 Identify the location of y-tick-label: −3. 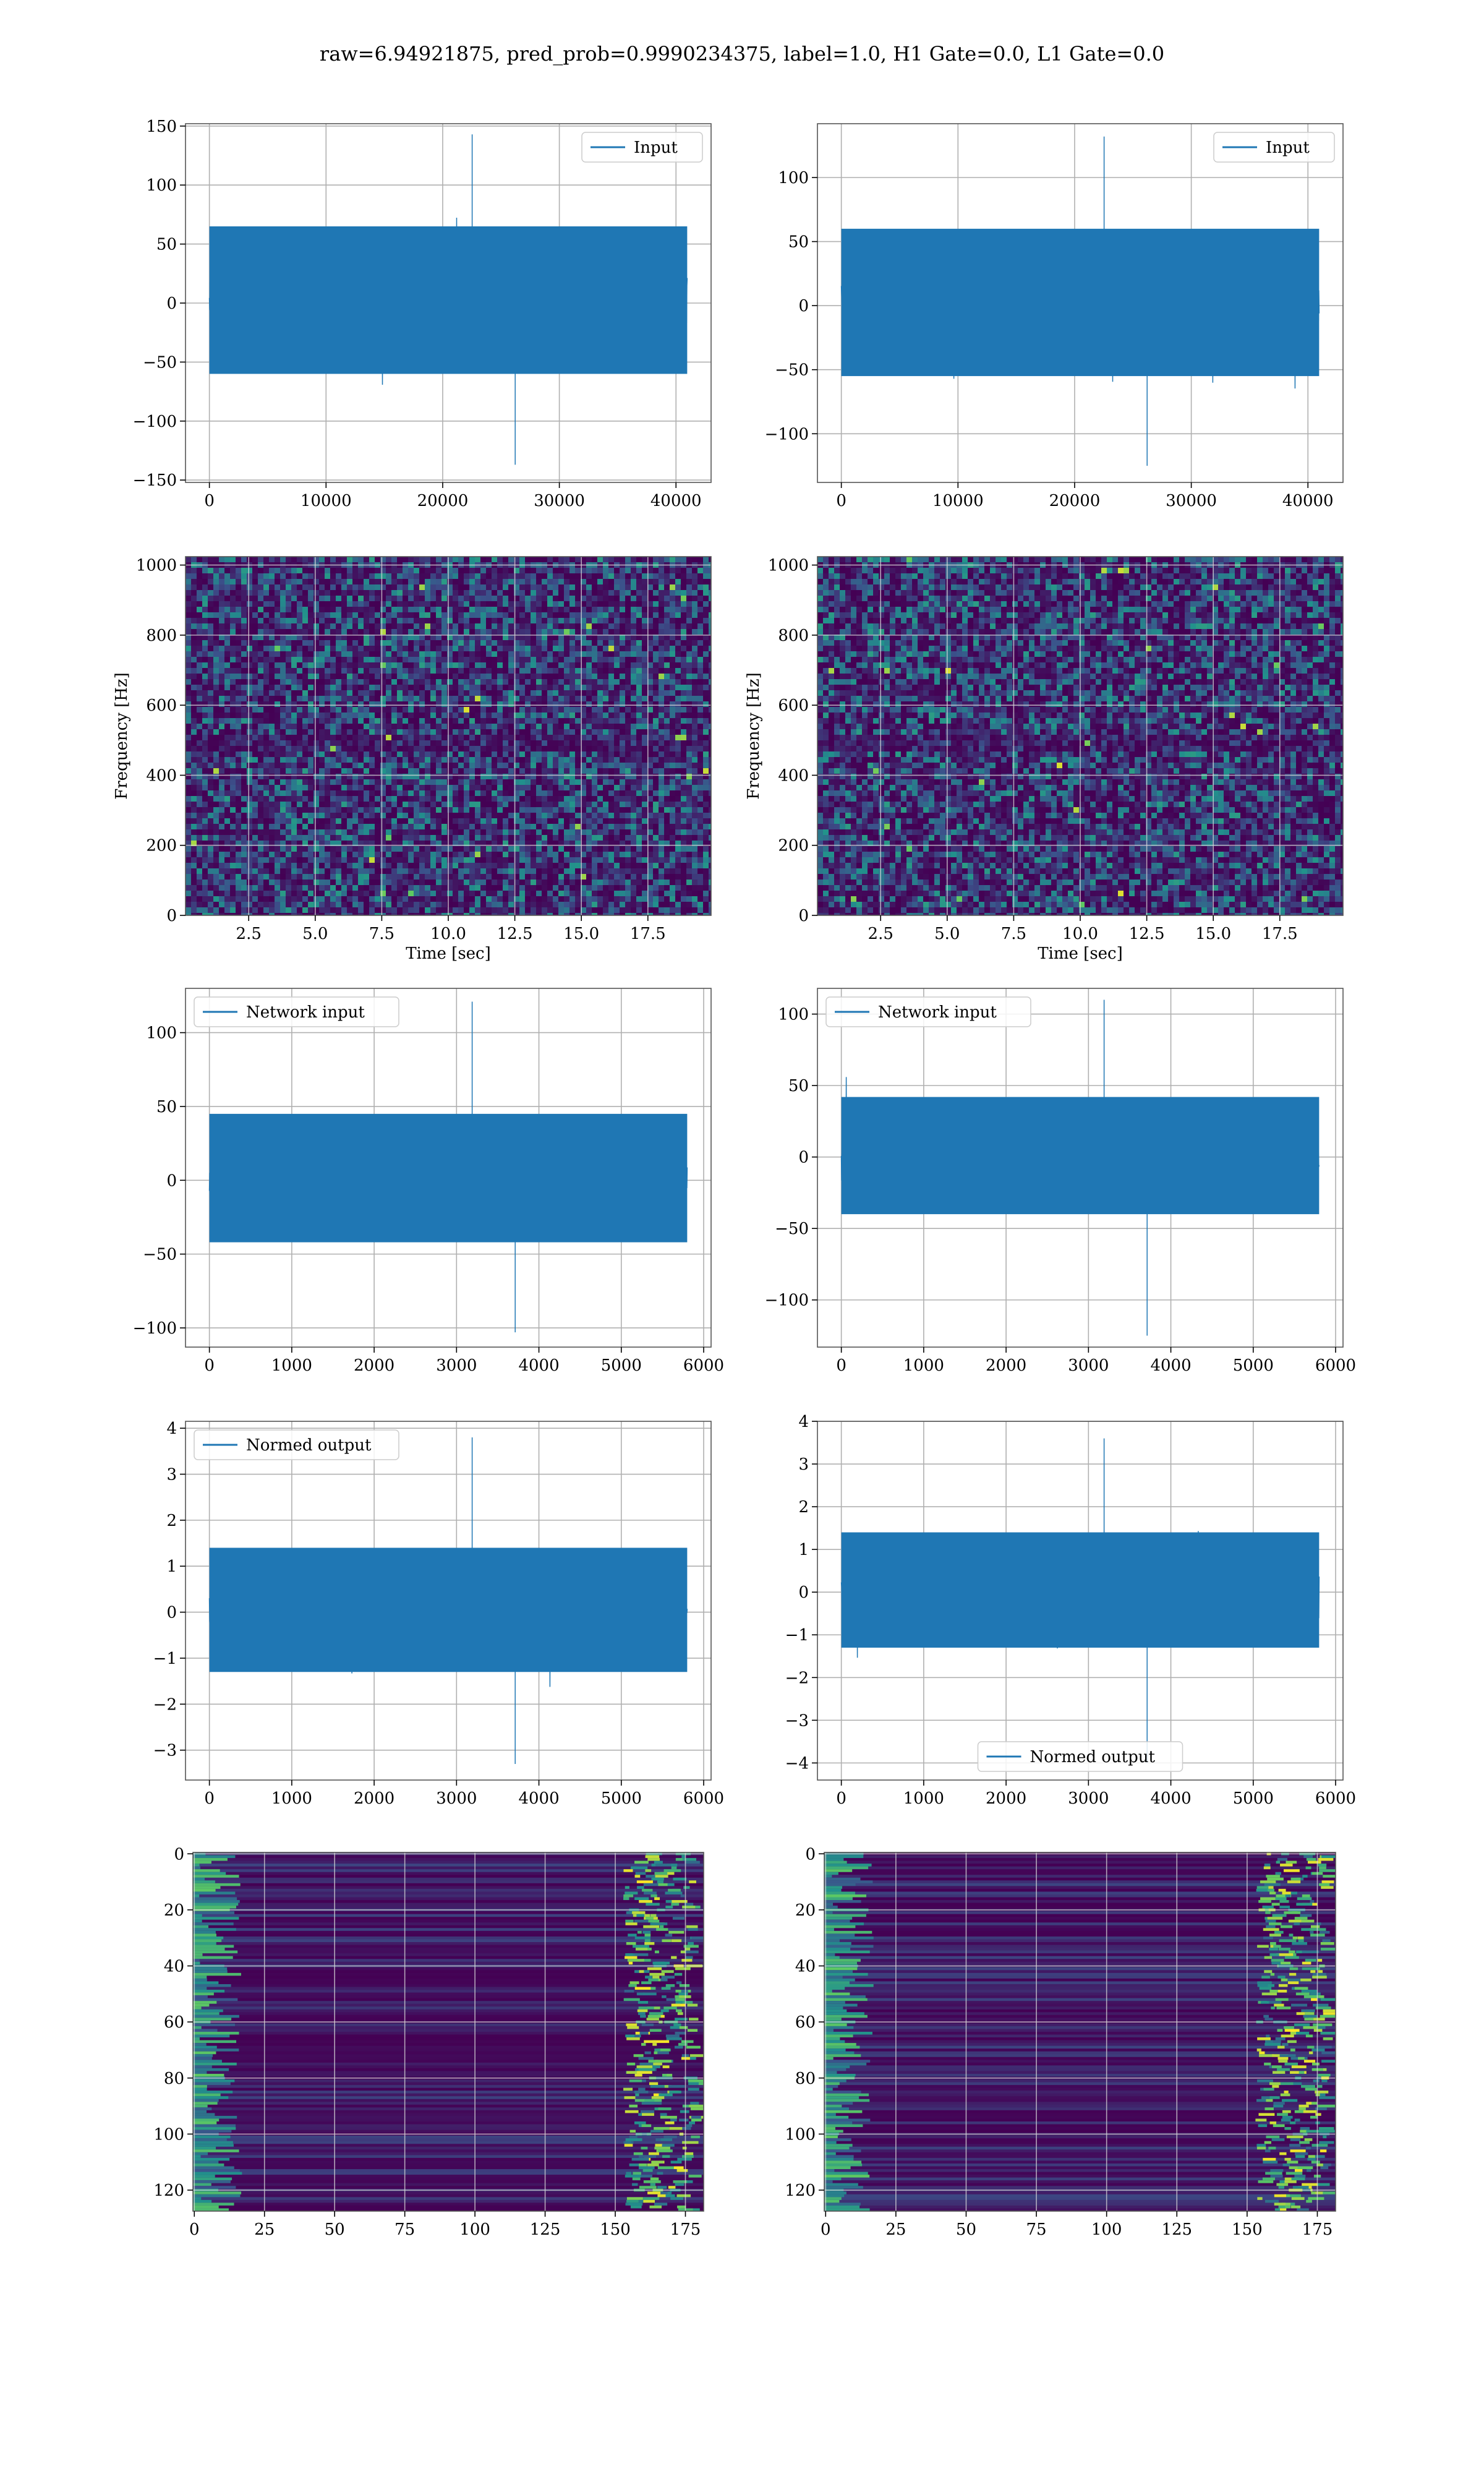
(165, 1751).